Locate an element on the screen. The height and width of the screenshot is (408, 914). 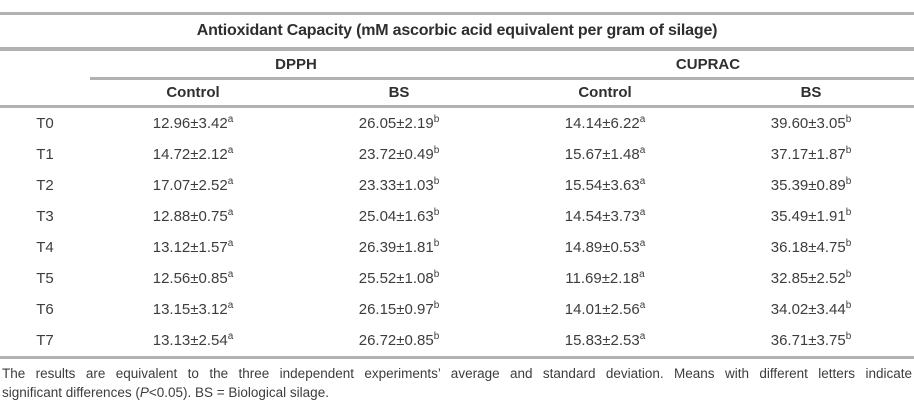
cell-value: 12.88±0.75 is located at coordinates (190, 216).